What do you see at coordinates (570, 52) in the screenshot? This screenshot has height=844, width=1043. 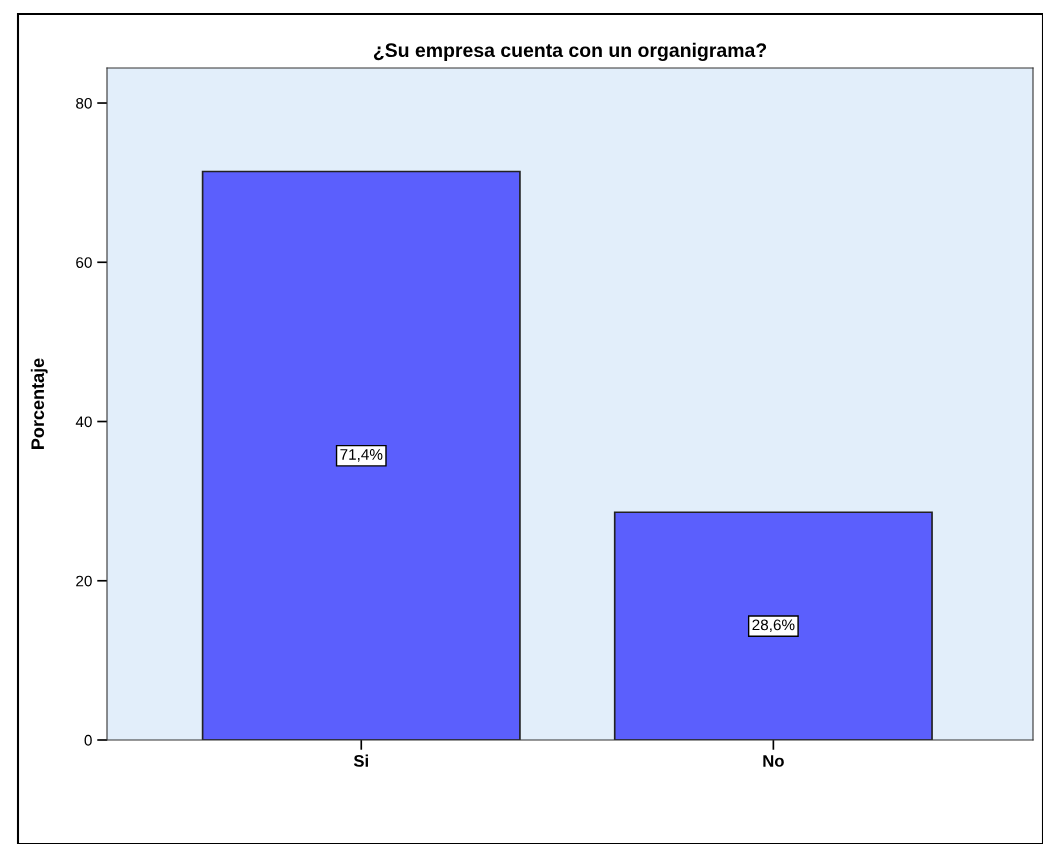 I see `chart-title: ¿Su empresa cuenta con un organigrama?` at bounding box center [570, 52].